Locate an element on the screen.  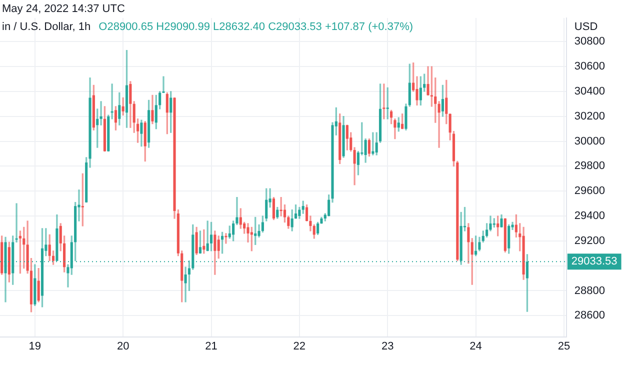
y-tick-label: 30000 is located at coordinates (590, 141).